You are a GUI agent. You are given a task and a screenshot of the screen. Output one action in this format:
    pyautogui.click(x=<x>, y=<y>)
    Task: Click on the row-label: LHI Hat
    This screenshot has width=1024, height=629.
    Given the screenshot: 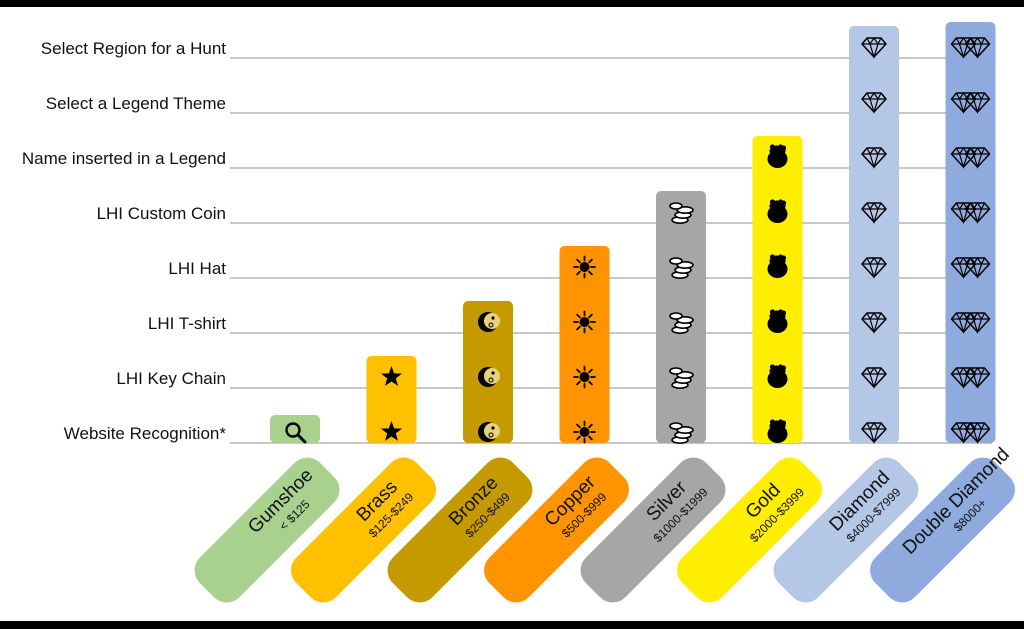 What is the action you would take?
    pyautogui.click(x=197, y=268)
    